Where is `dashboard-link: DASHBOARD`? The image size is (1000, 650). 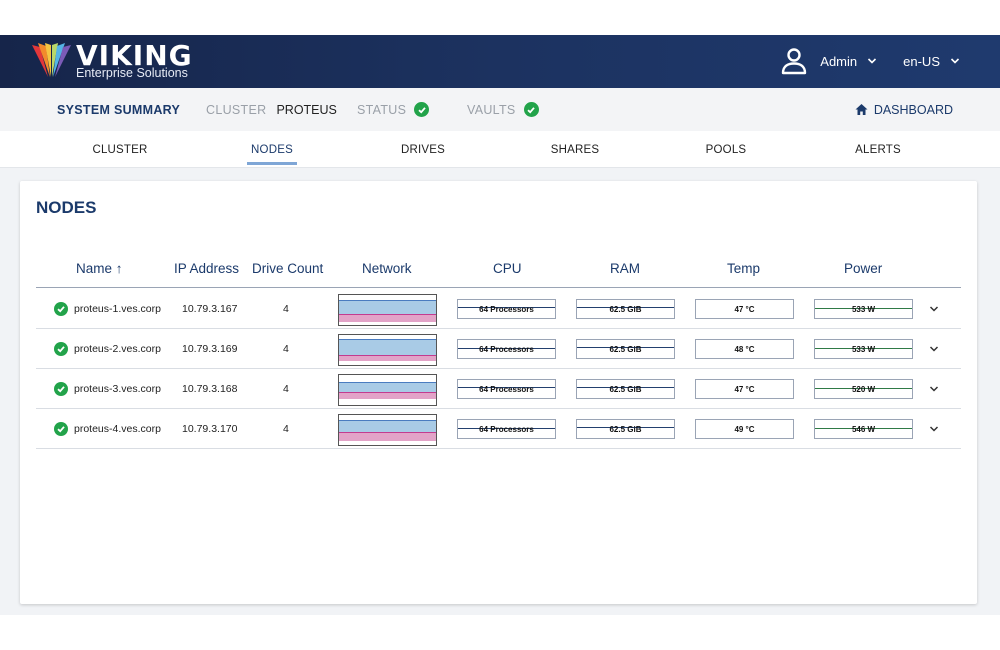 dashboard-link: DASHBOARD is located at coordinates (904, 110).